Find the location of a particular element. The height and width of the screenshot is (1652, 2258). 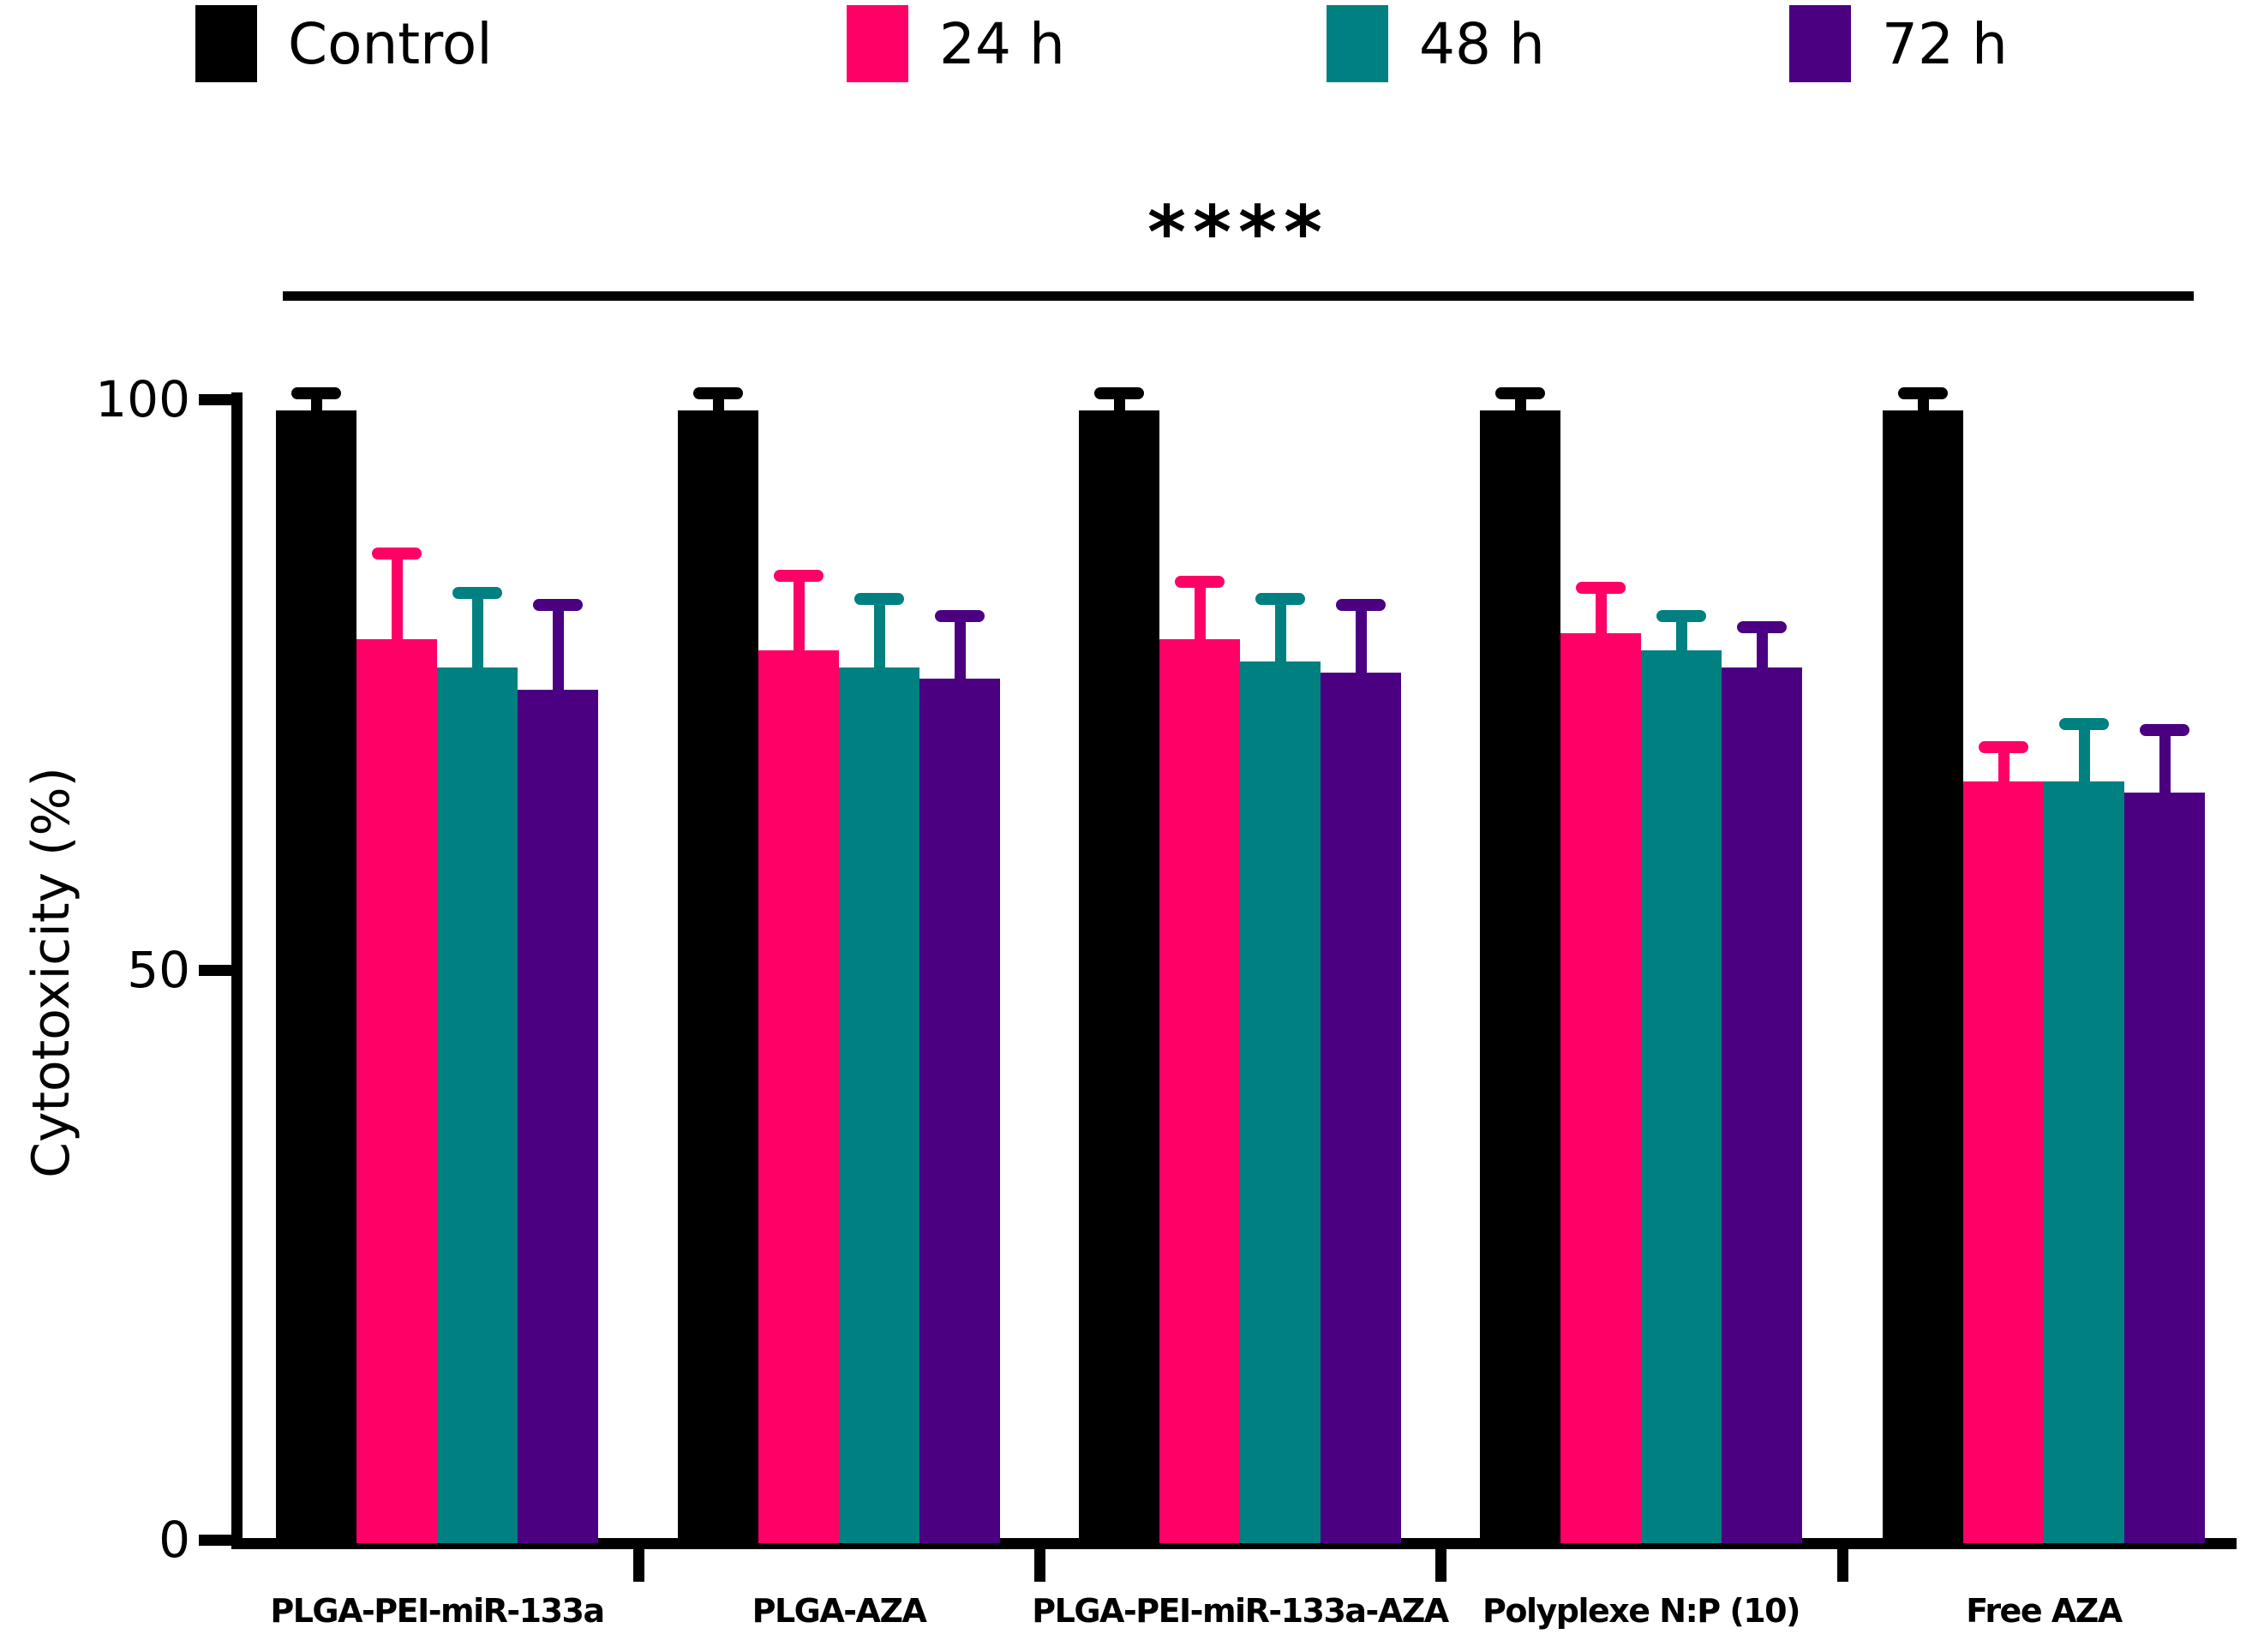

legend-item: Control is located at coordinates (344, 43).